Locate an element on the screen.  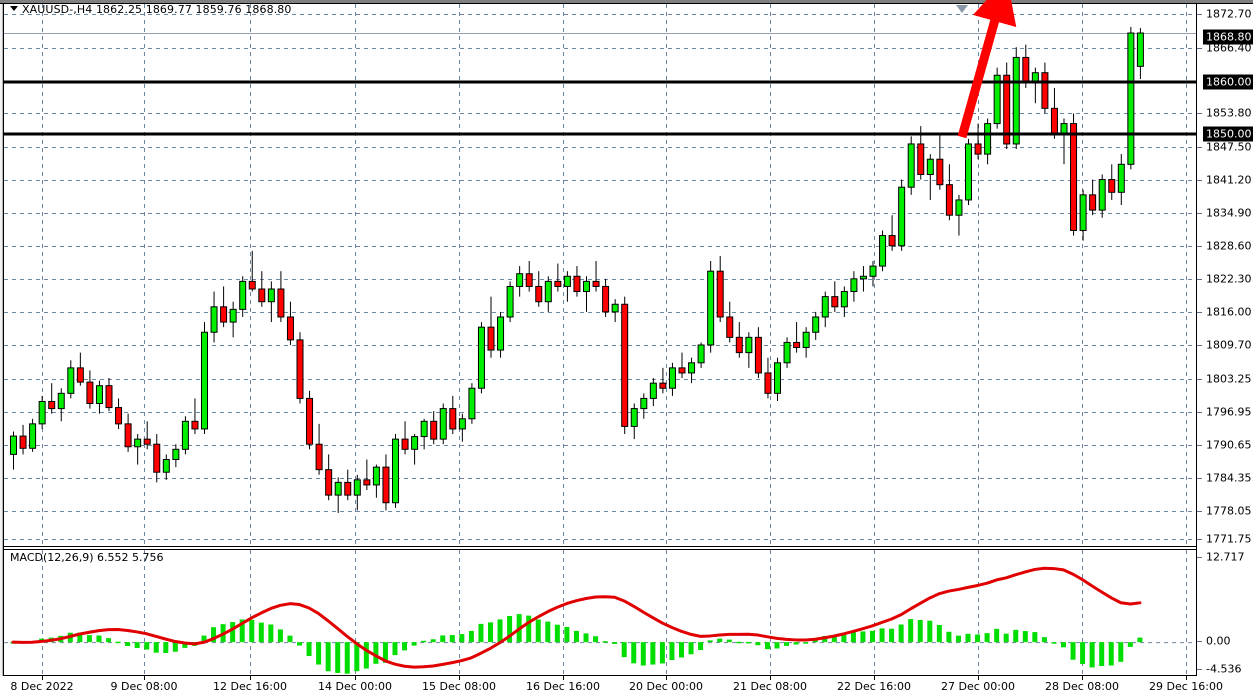
plot-bottom-border is located at coordinates (600, 675).